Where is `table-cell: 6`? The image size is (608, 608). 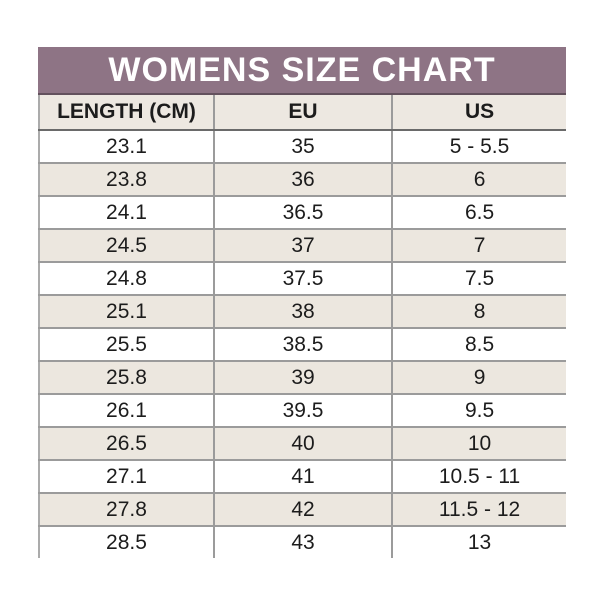 table-cell: 6 is located at coordinates (479, 180).